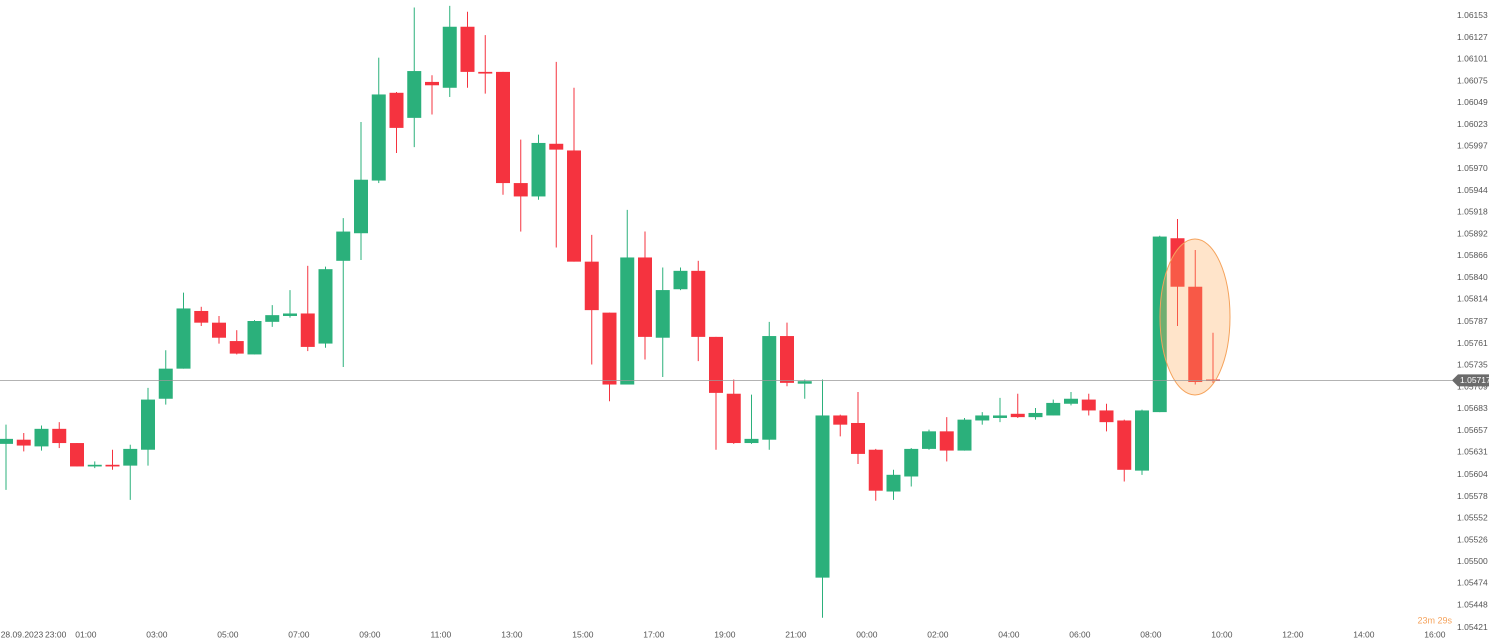 Image resolution: width=1489 pixels, height=642 pixels. I want to click on x-tick-label: 04:00, so click(1009, 634).